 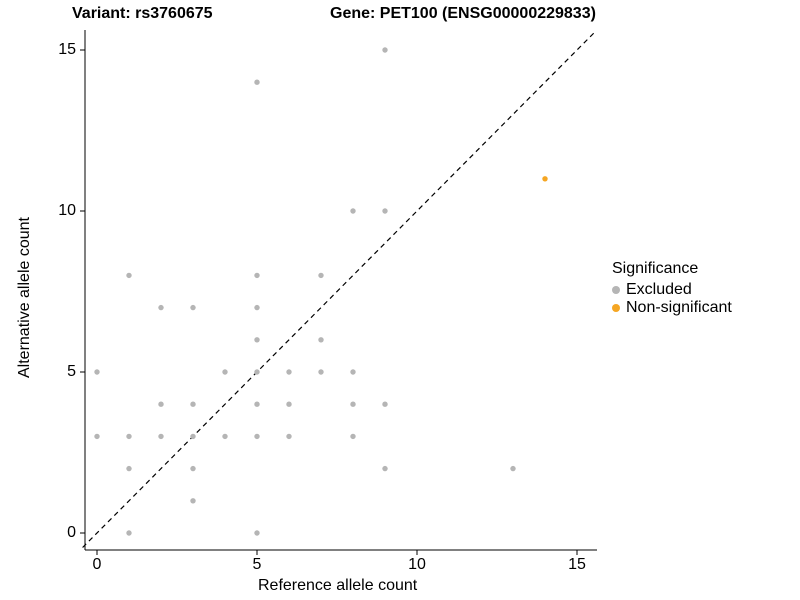 I want to click on y-tick-label-10: 10, so click(x=67, y=210).